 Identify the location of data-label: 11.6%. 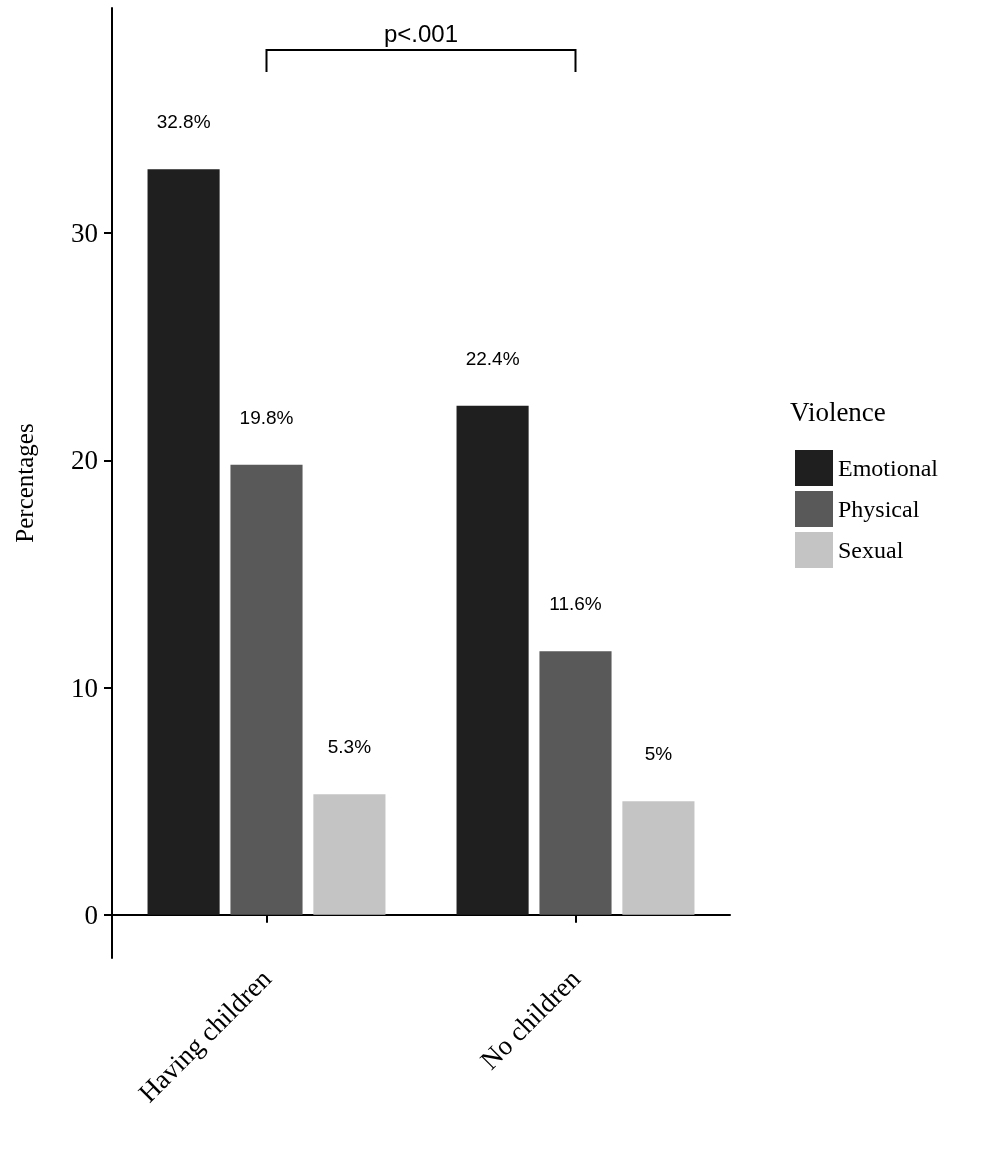
(575, 604).